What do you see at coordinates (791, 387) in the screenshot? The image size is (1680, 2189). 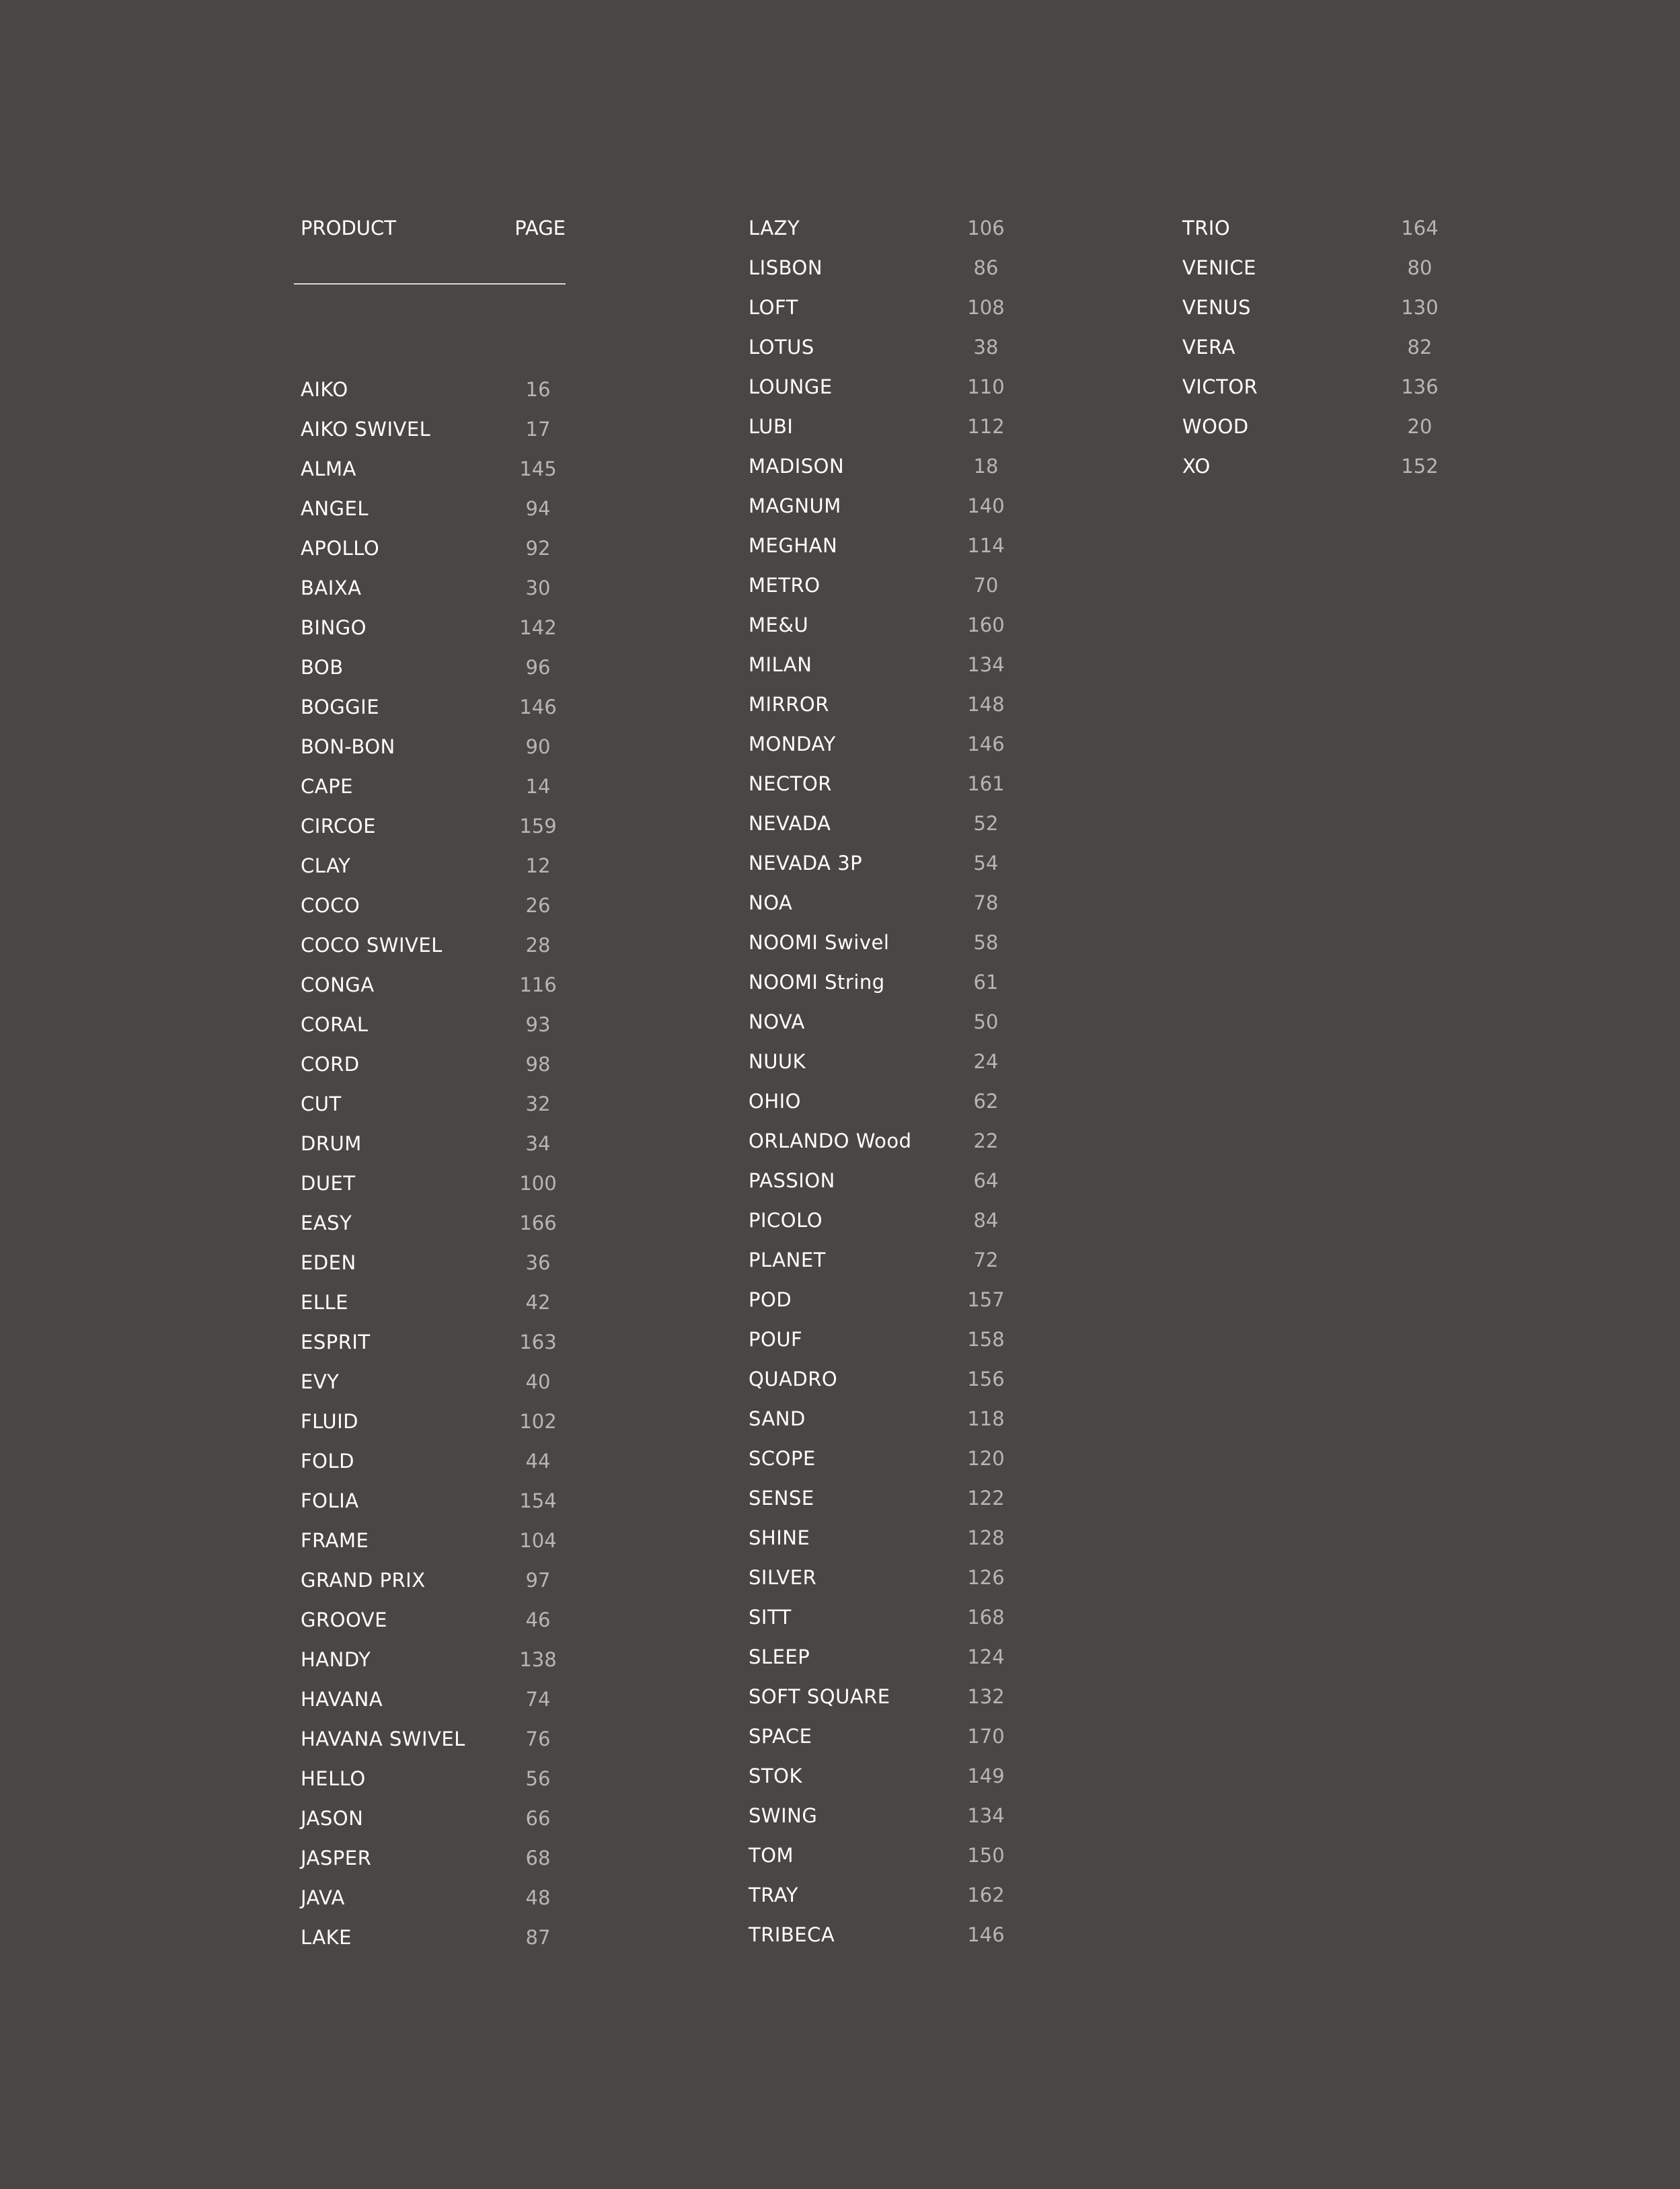 I see `product-name: LOUNGE` at bounding box center [791, 387].